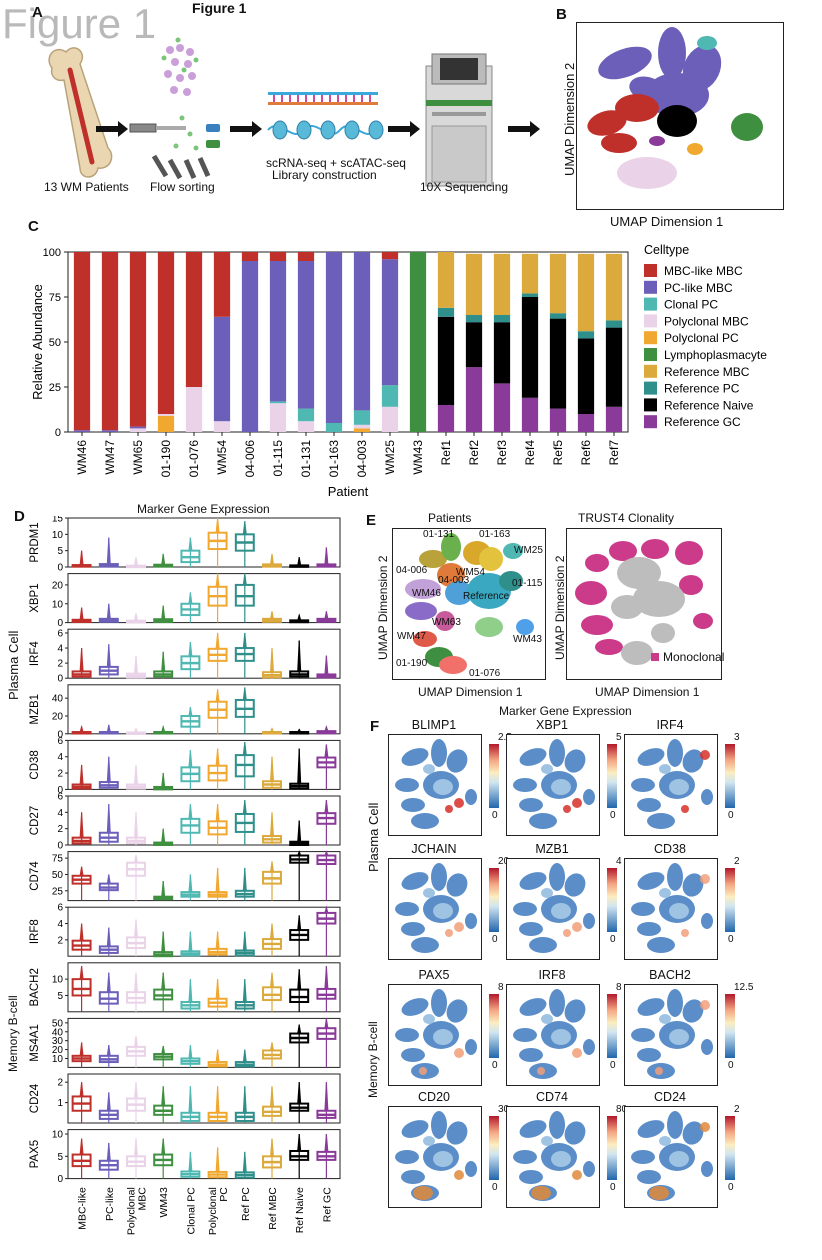 This screenshot has width=822, height=1260. What do you see at coordinates (682, 902) in the screenshot?
I see `feature-plot-tile: CD38 2 0` at bounding box center [682, 902].